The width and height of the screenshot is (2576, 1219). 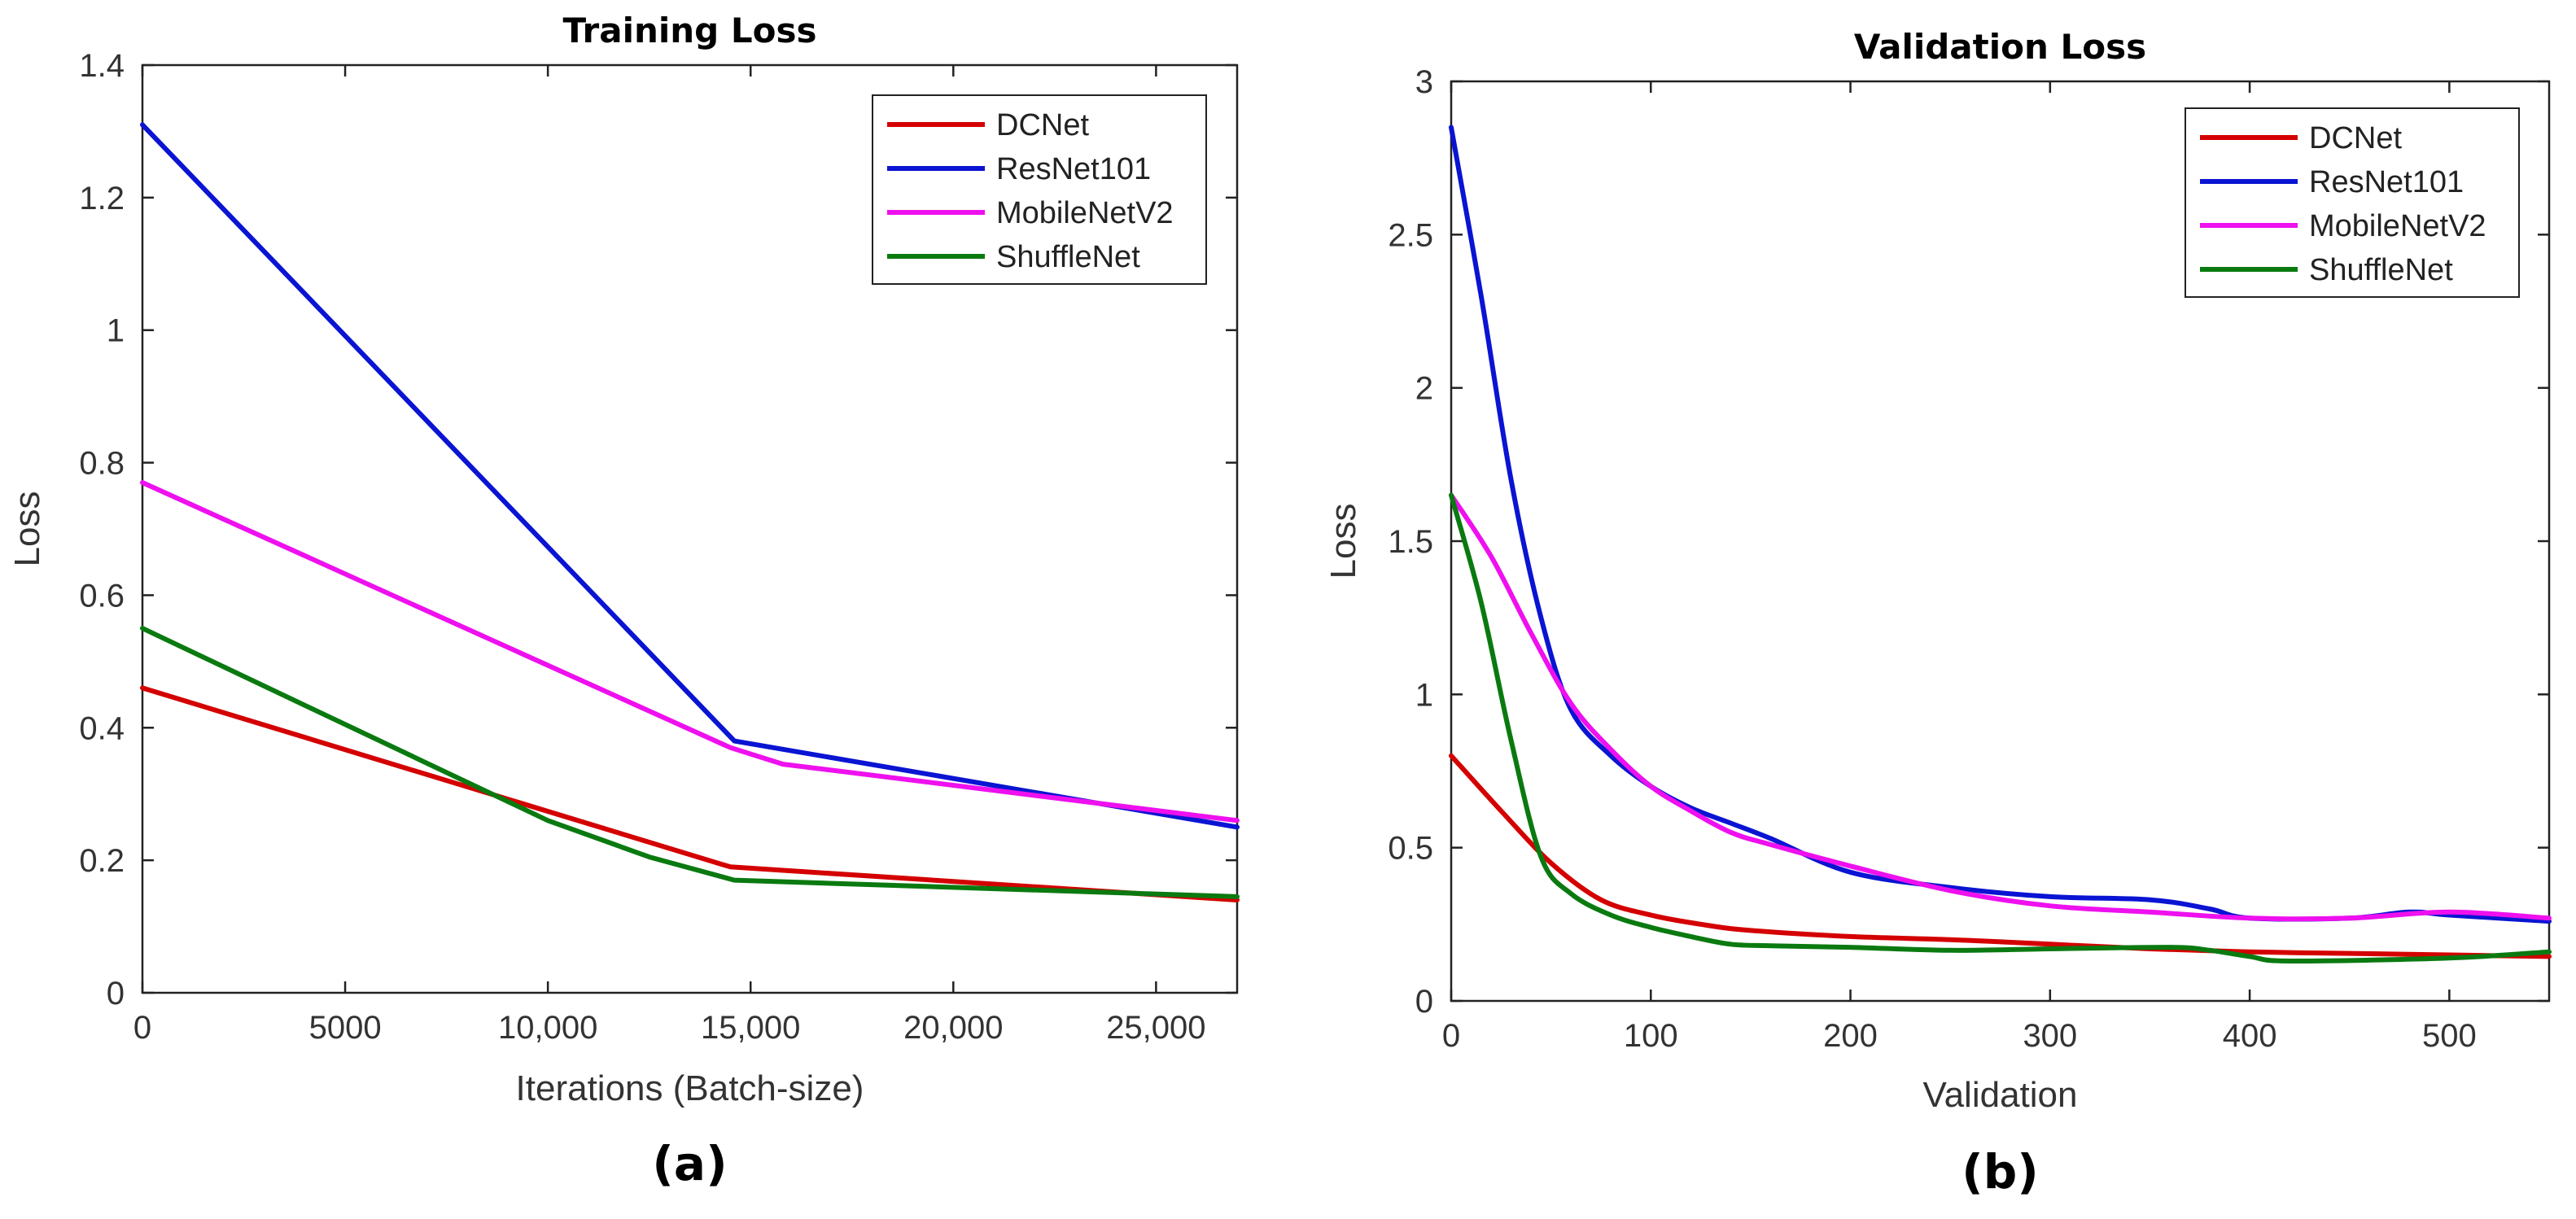 What do you see at coordinates (2050, 1036) in the screenshot?
I see `x-tick-label: 300` at bounding box center [2050, 1036].